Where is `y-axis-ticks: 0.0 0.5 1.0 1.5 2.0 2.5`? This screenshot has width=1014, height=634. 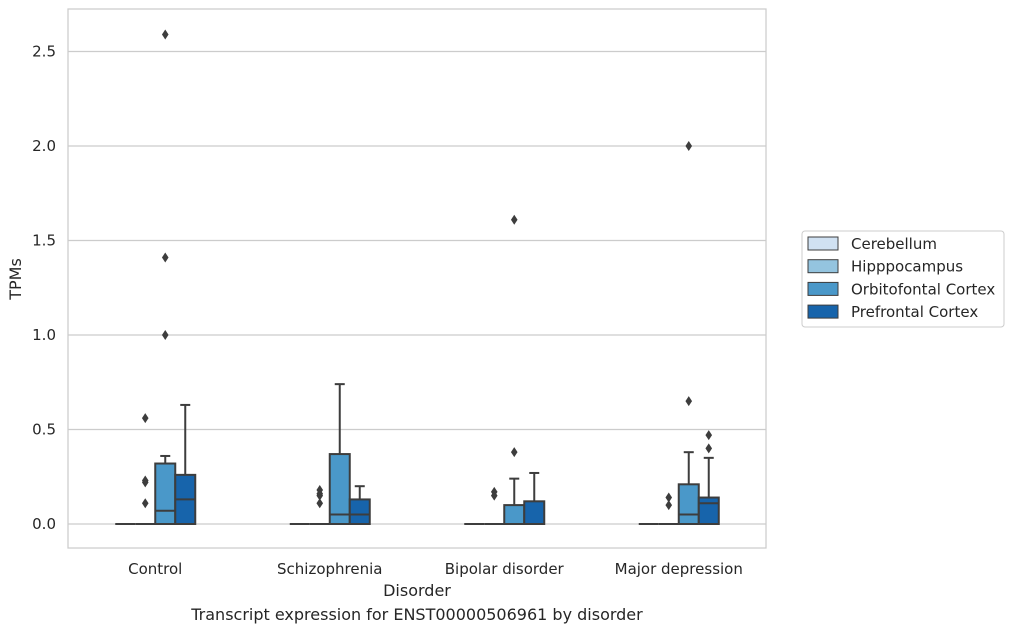 y-axis-ticks: 0.0 0.5 1.0 1.5 2.0 2.5 is located at coordinates (44, 288).